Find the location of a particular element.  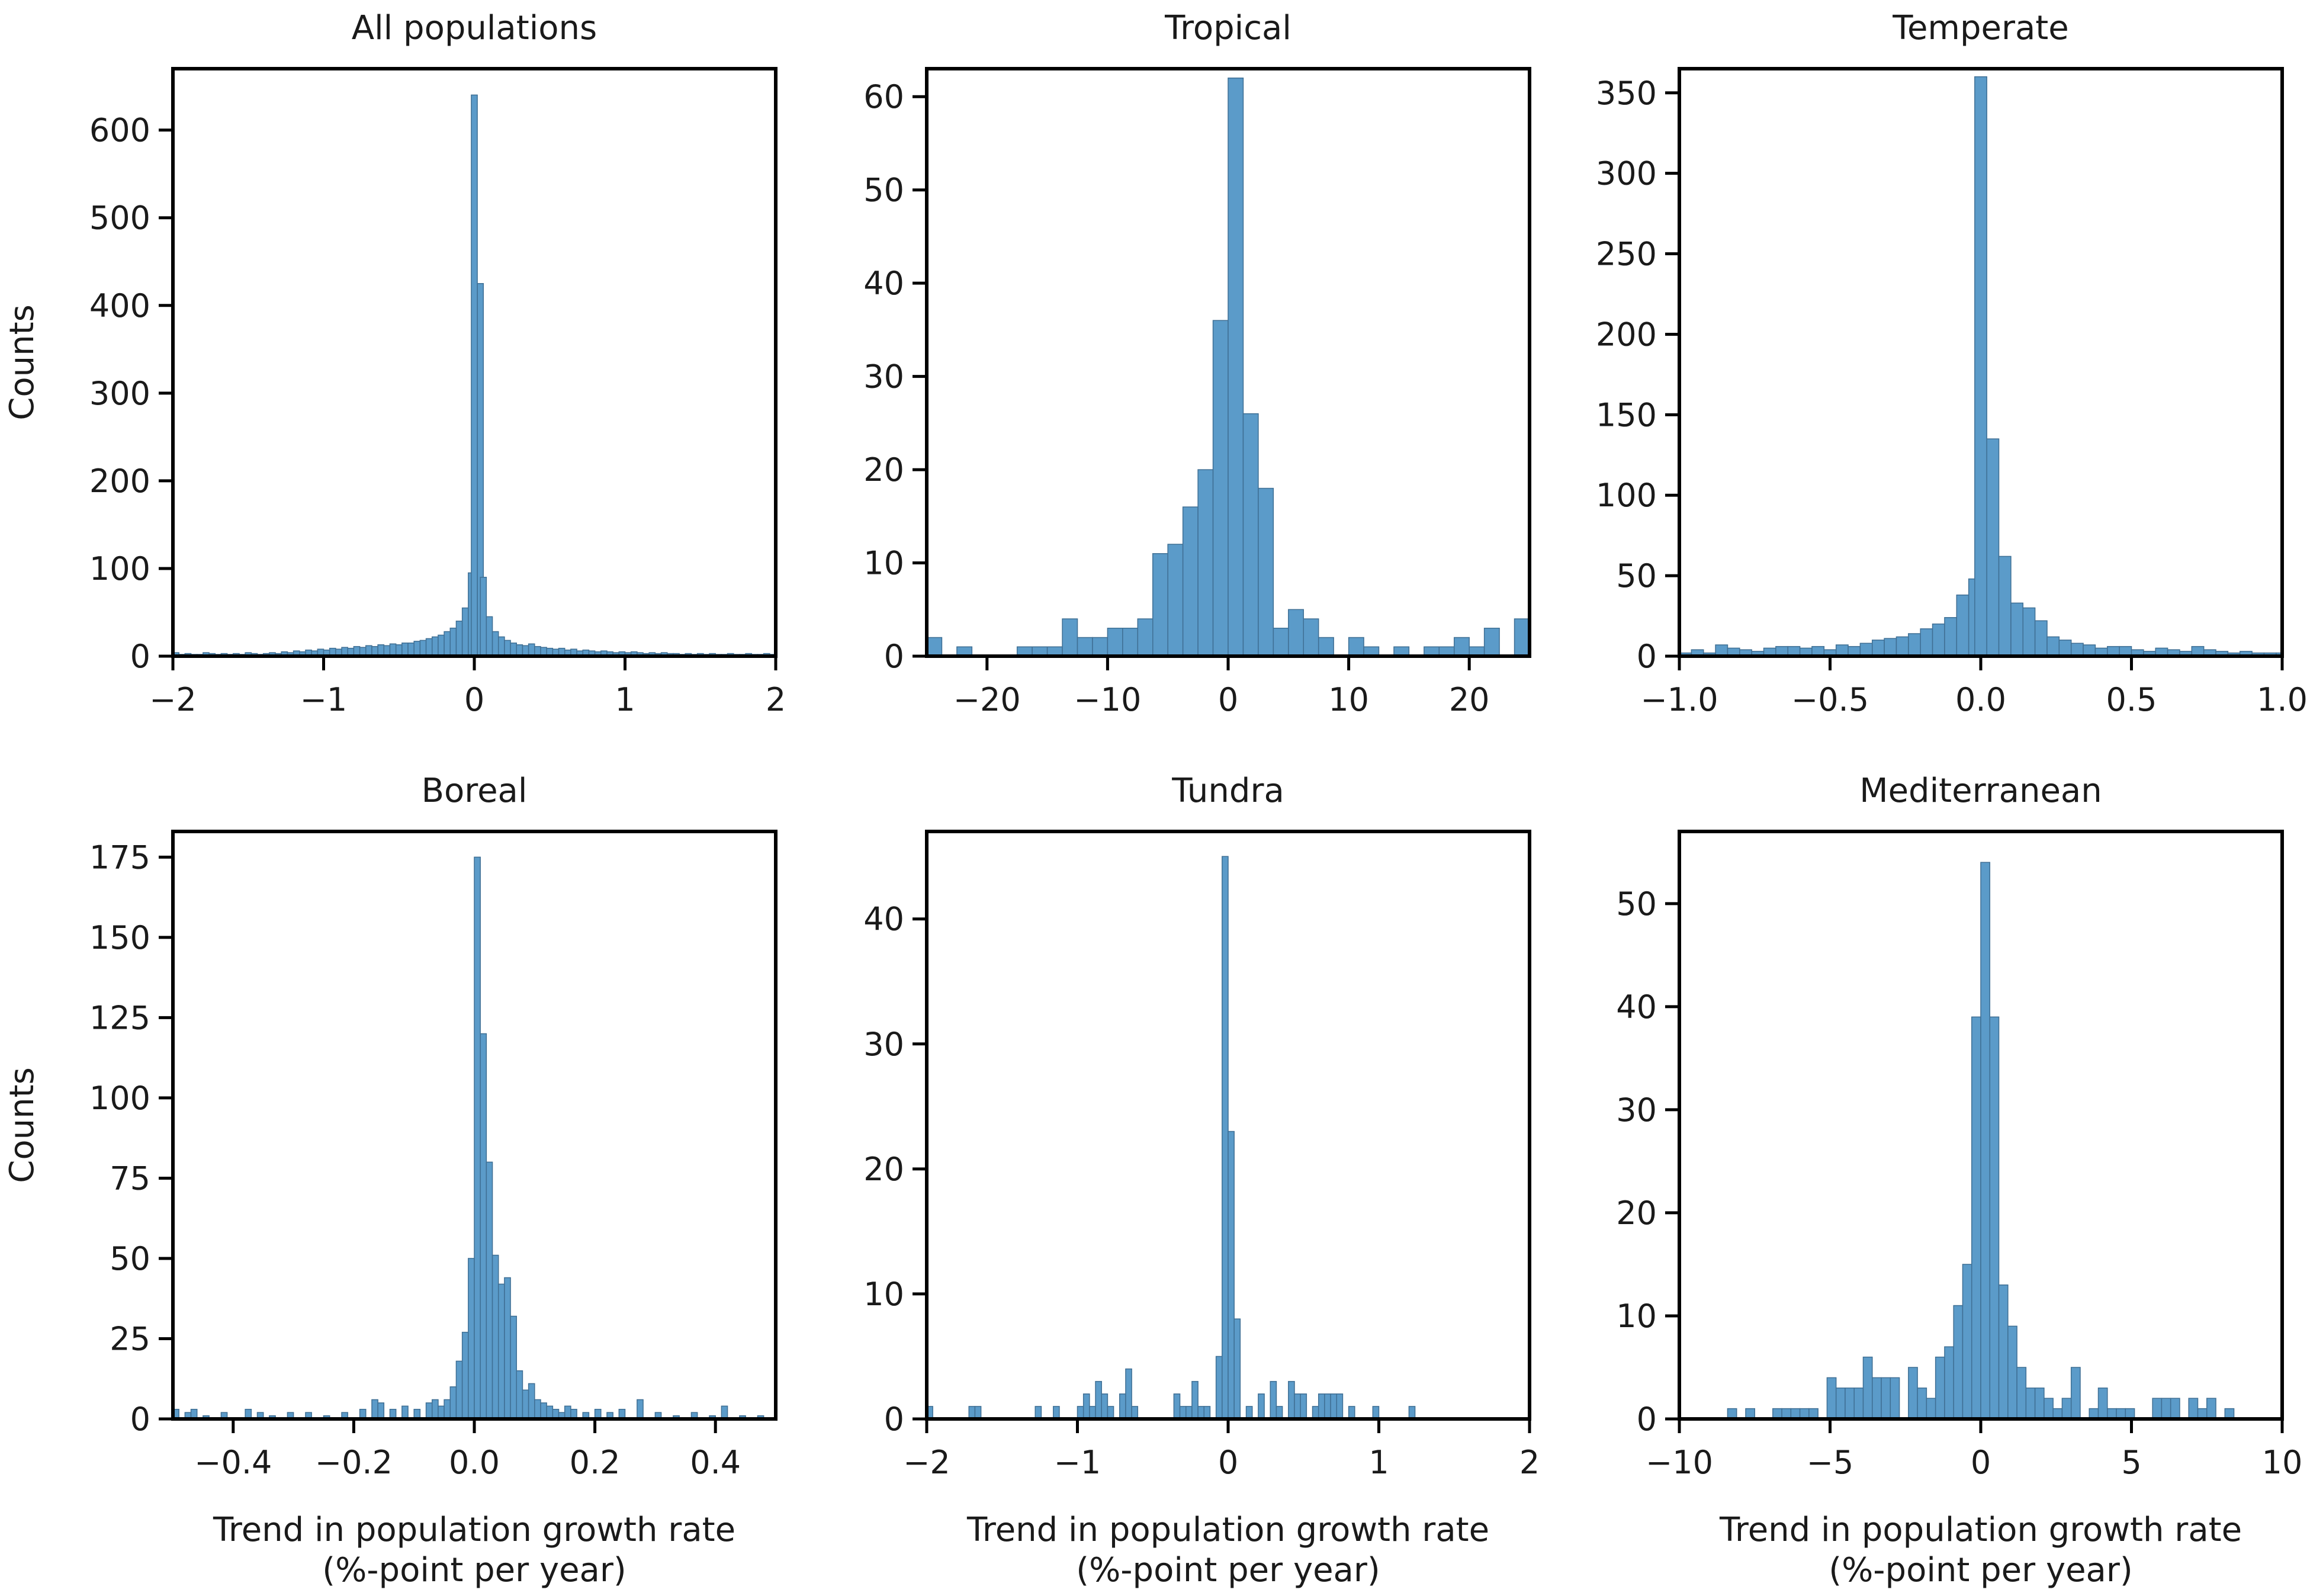

x-tick-label: −0.2 is located at coordinates (354, 1462).